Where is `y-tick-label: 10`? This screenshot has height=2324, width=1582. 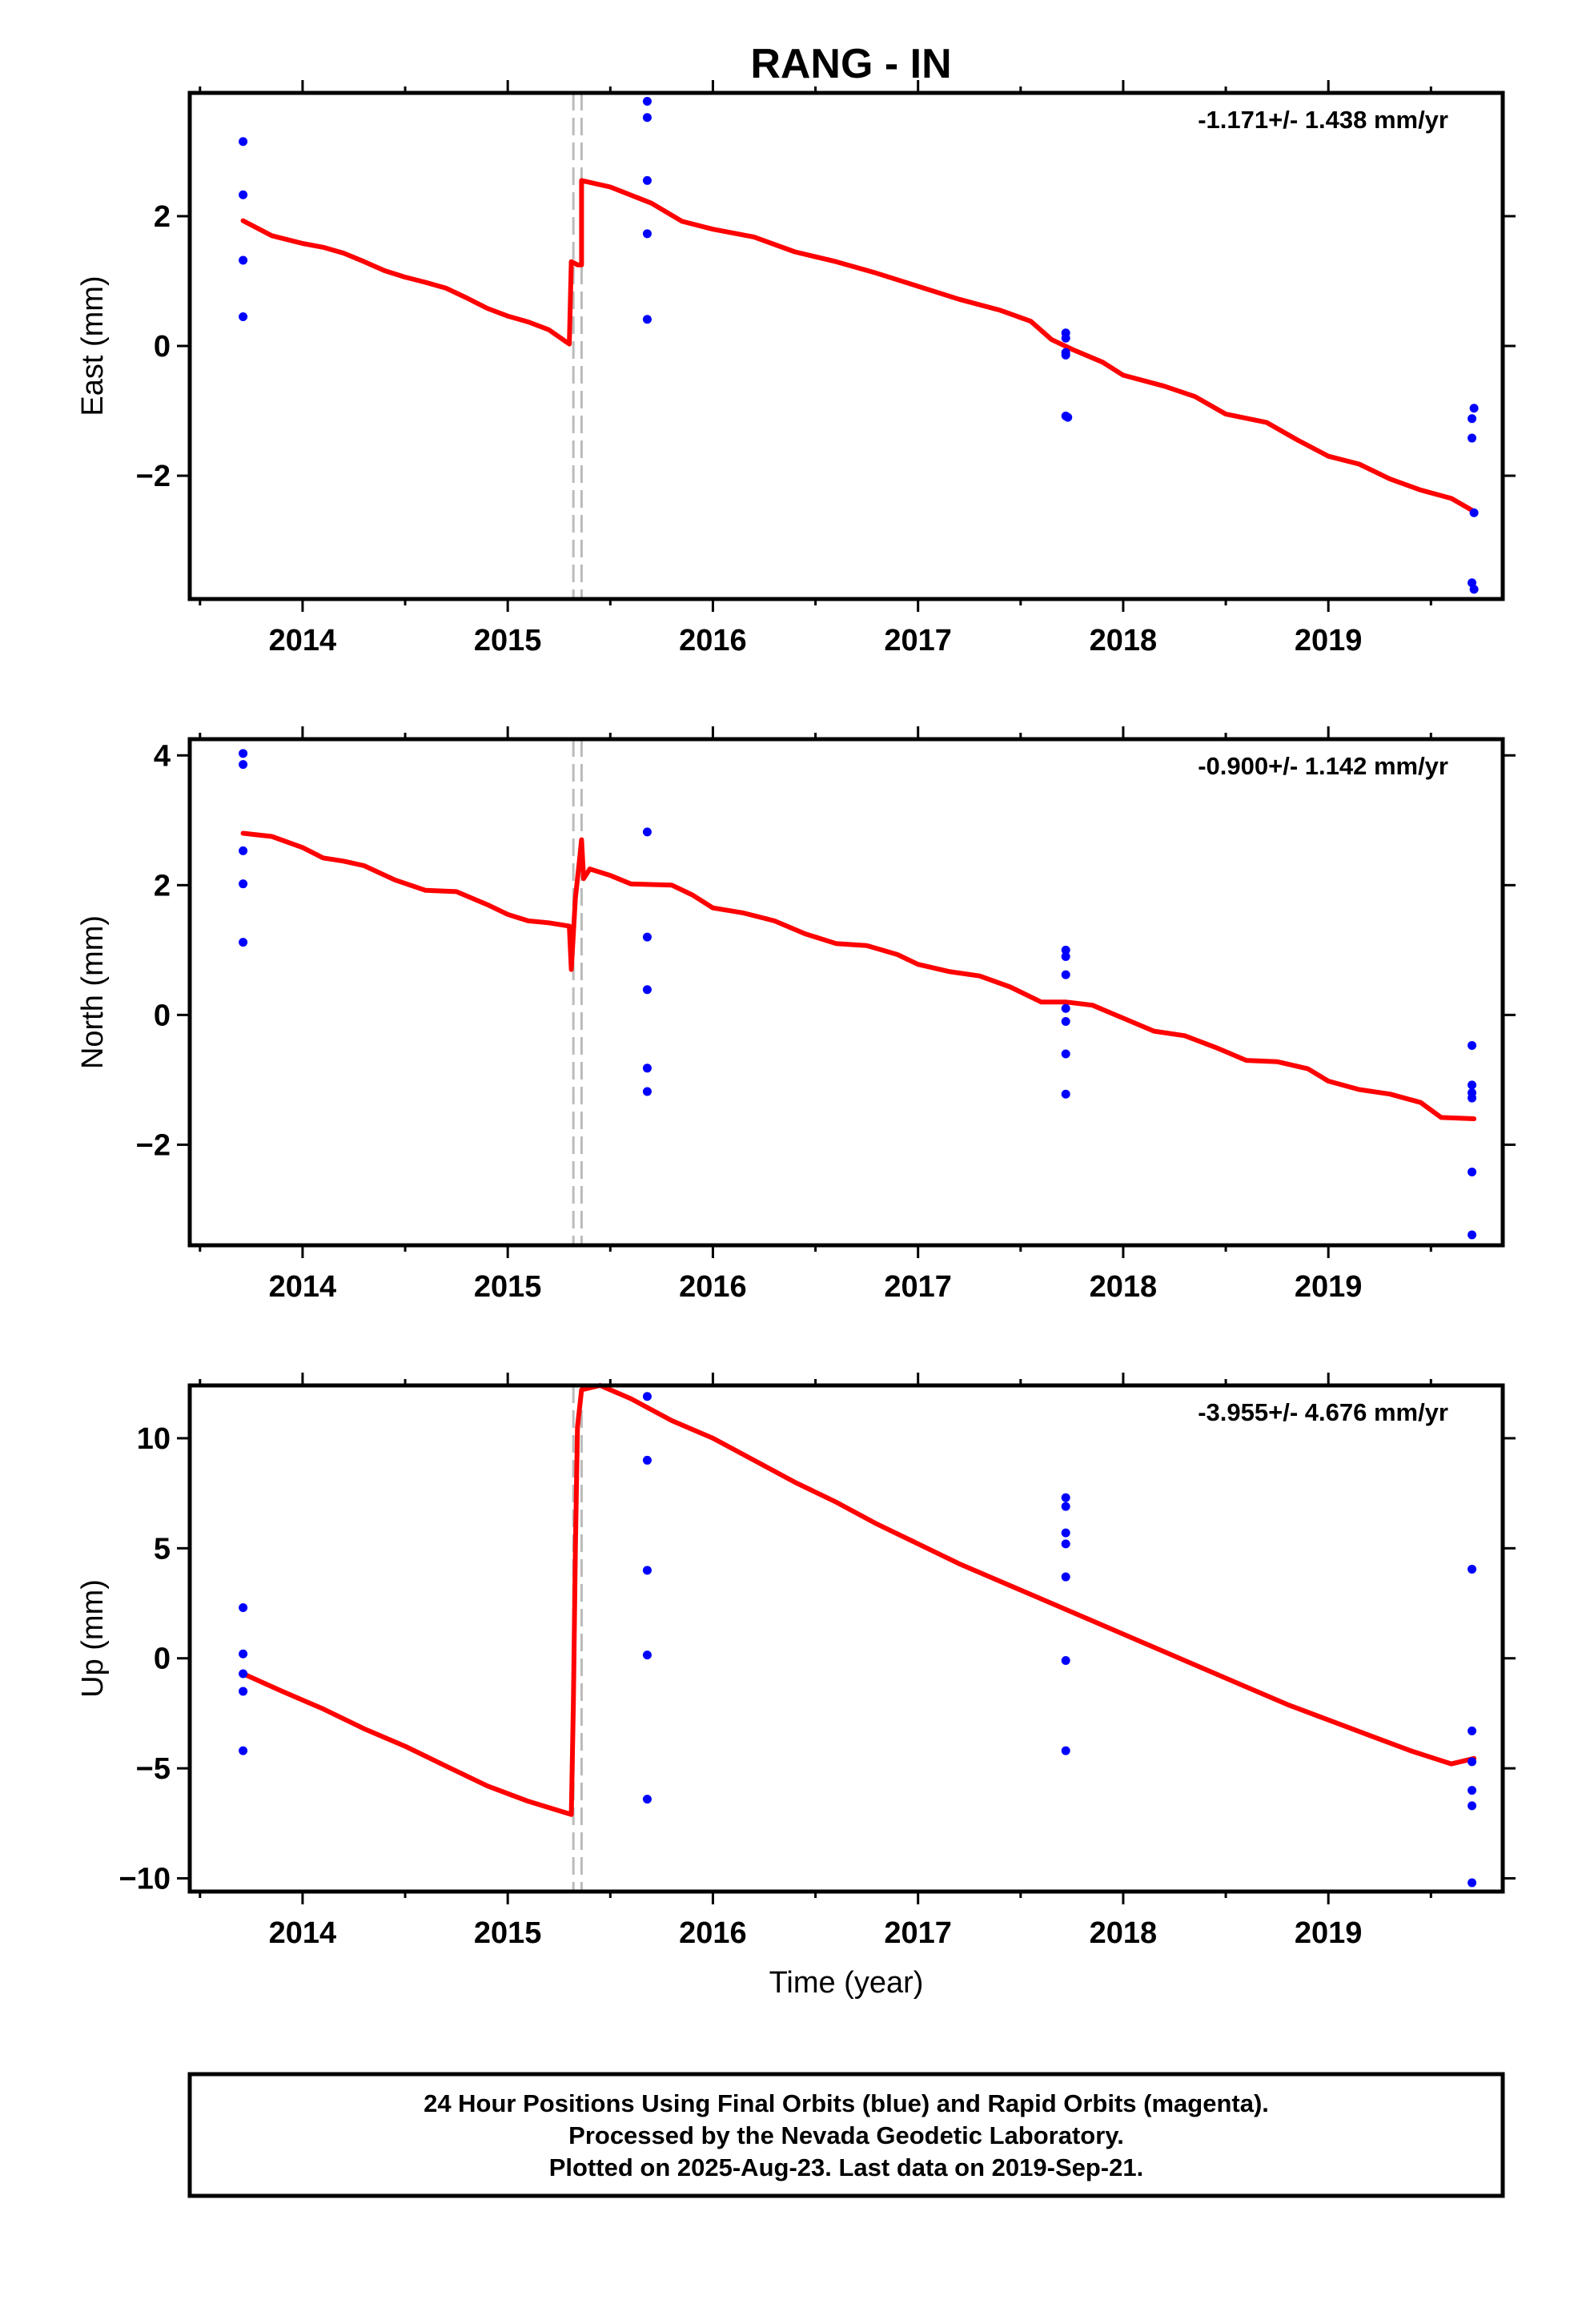 y-tick-label: 10 is located at coordinates (154, 1439).